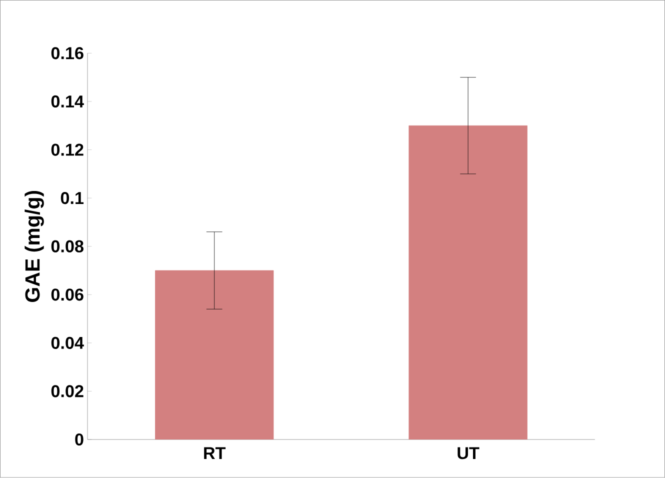  I want to click on x-tick-label: RT, so click(215, 453).